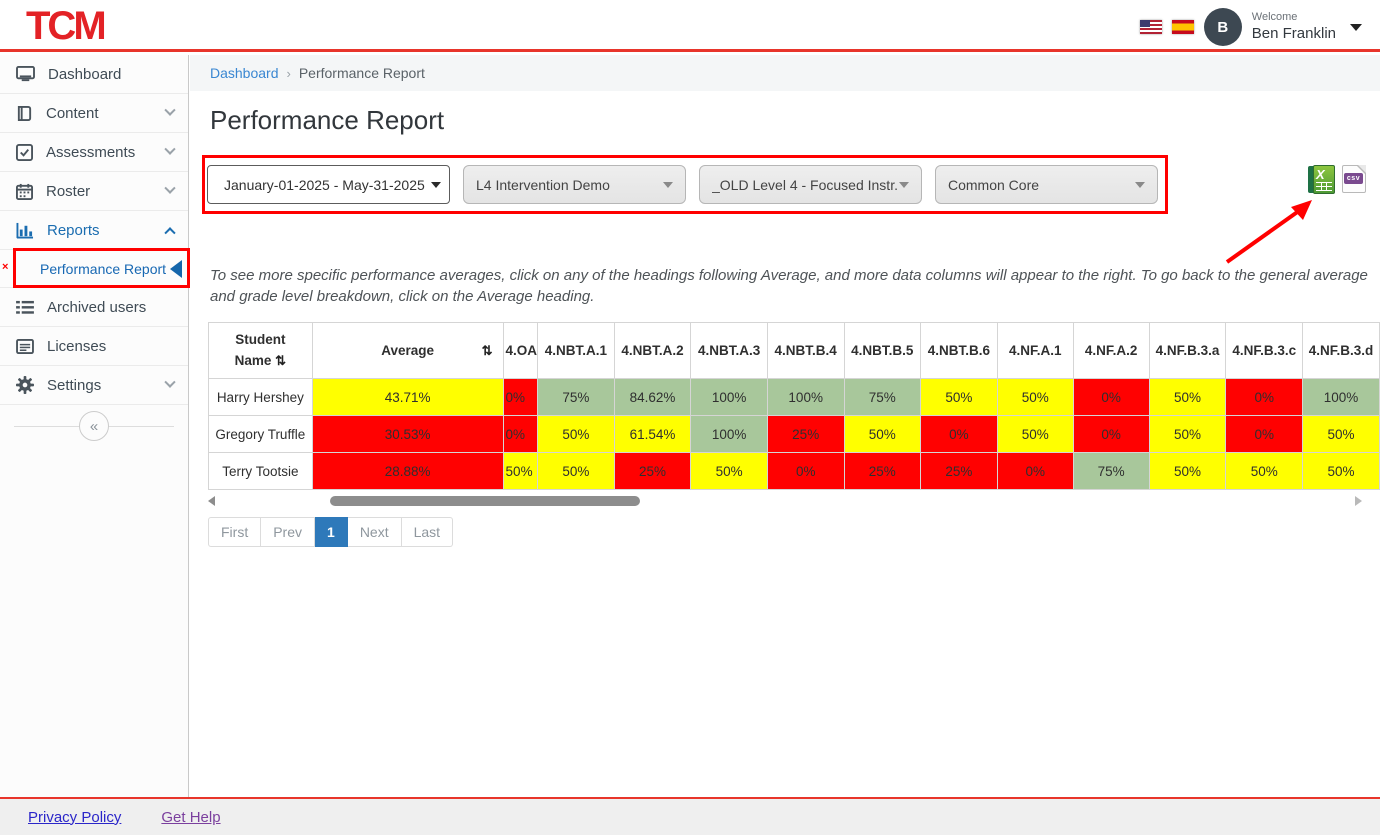 This screenshot has width=1380, height=835. I want to click on list-icon, so click(25, 307).